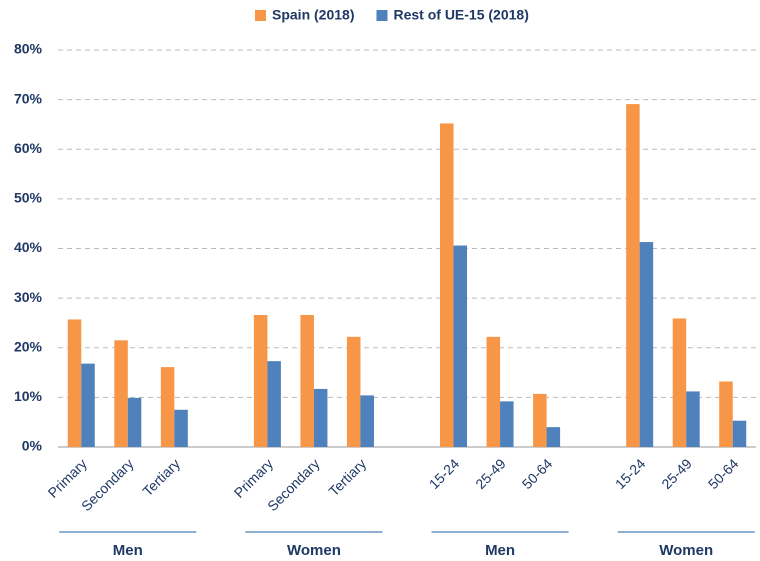 The height and width of the screenshot is (561, 760). I want to click on y-tick-label: 10%, so click(28, 396).